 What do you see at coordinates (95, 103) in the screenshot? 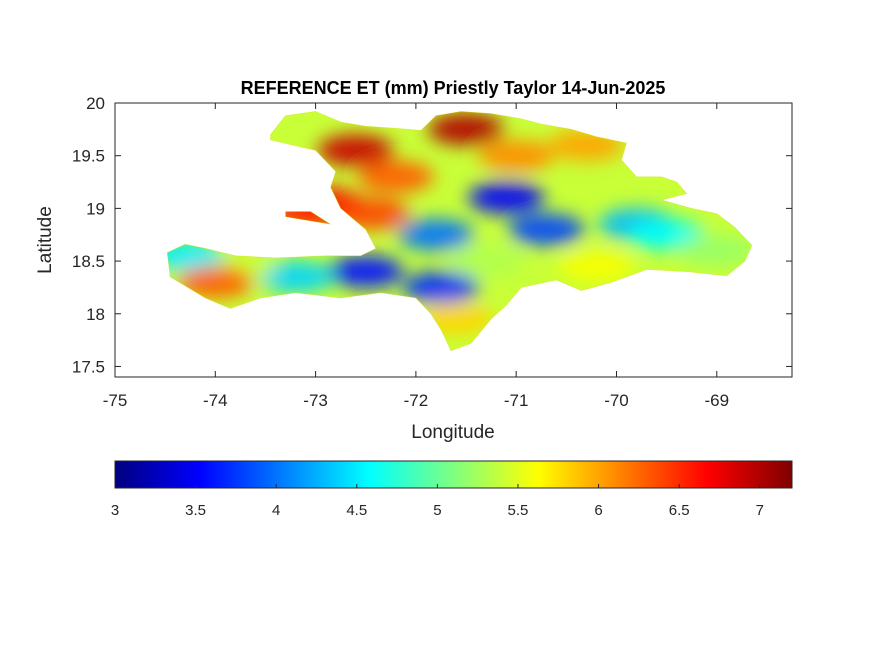
I see `y-tick-label: 20` at bounding box center [95, 103].